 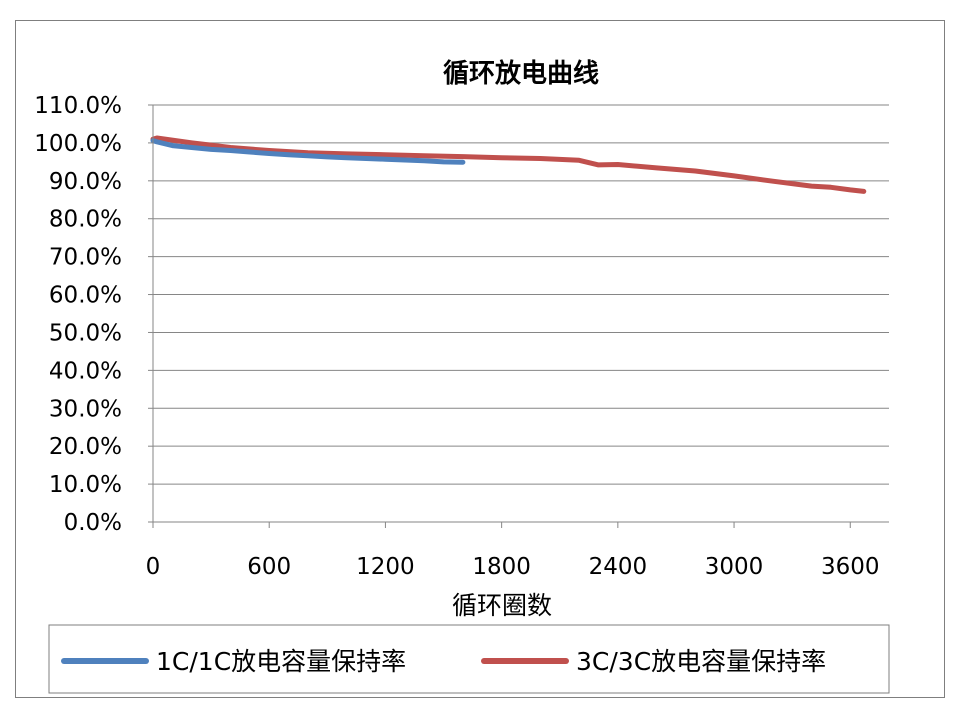 I want to click on x-tick-labels: 0 600 1200 1800 2400 3000 3600, so click(x=513, y=567).